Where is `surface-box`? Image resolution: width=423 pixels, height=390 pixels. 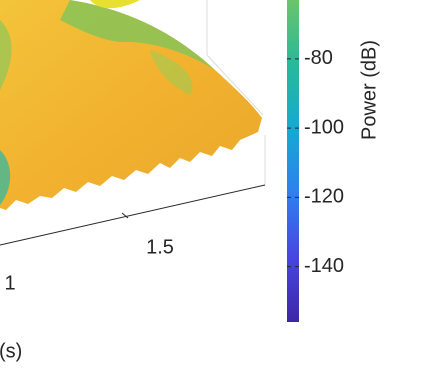 surface-box is located at coordinates (236, 92).